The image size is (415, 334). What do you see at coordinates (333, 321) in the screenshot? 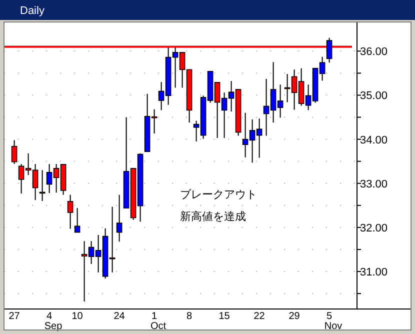
I see `x-tick-label: 5 Nov` at bounding box center [333, 321].